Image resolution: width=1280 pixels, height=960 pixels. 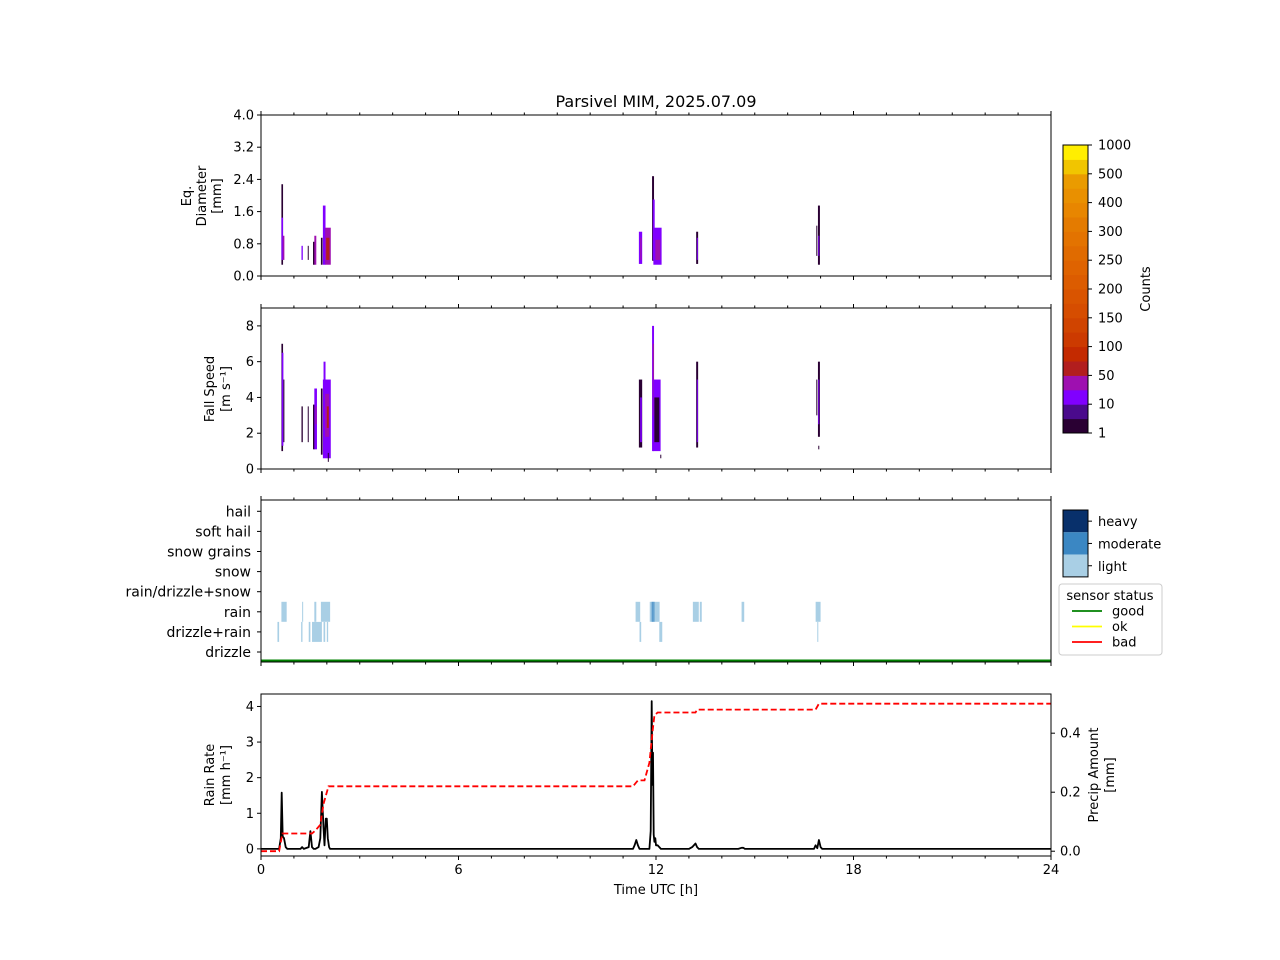 I want to click on colorbar-tick-label: 100, so click(x=1110, y=347).